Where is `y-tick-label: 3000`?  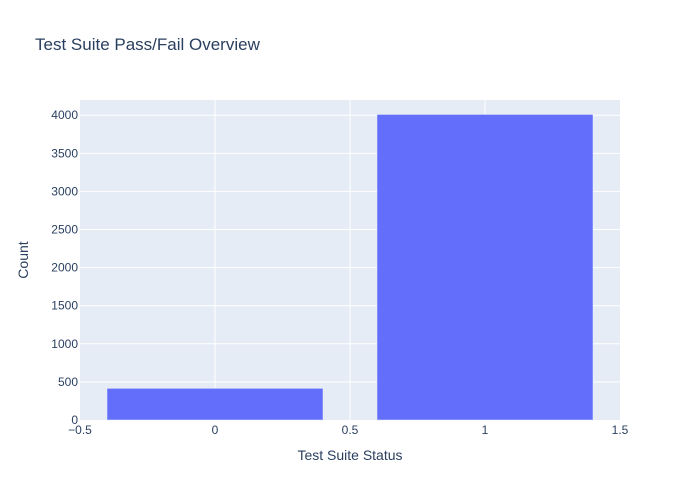 y-tick-label: 3000 is located at coordinates (64, 191).